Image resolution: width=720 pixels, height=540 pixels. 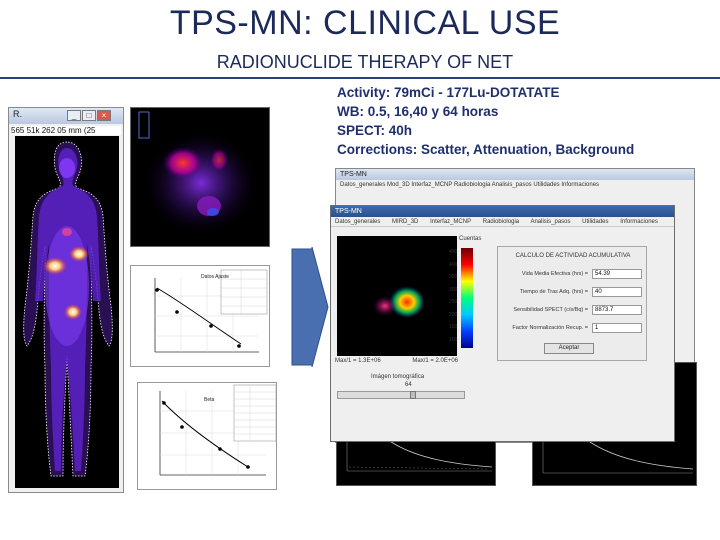 What do you see at coordinates (453, 339) in the screenshot?
I see `colorbar-tick: 100` at bounding box center [453, 339].